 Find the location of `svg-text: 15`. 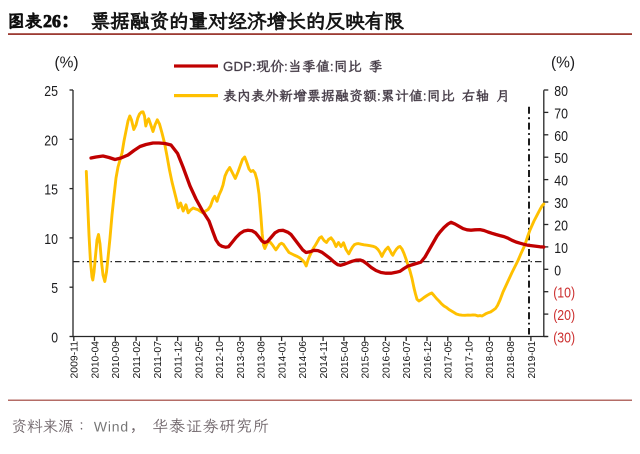

svg-text: 15 is located at coordinates (51, 190).